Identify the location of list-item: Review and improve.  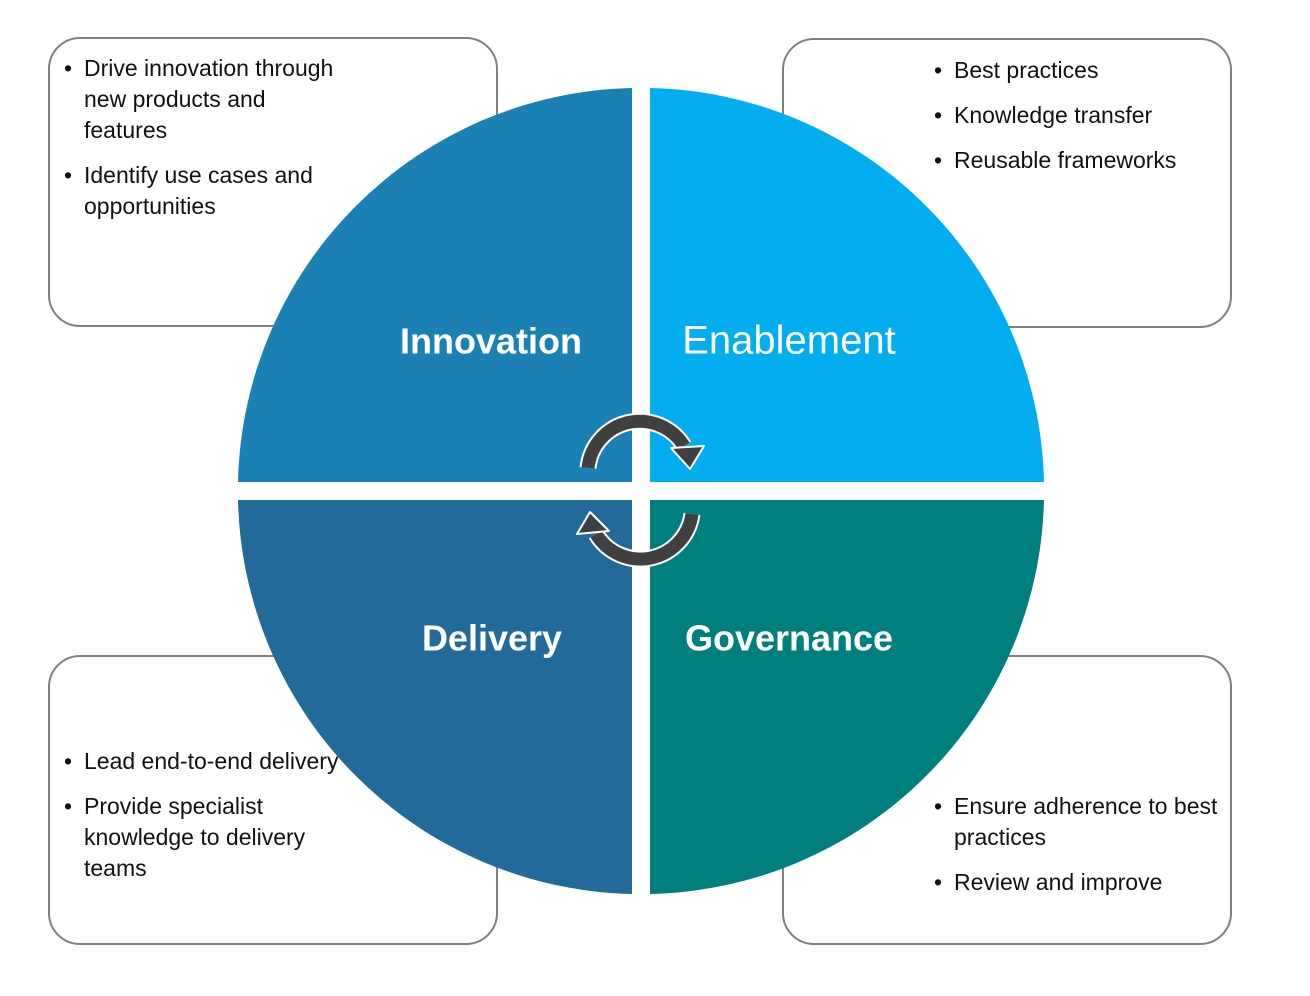
(1079, 882).